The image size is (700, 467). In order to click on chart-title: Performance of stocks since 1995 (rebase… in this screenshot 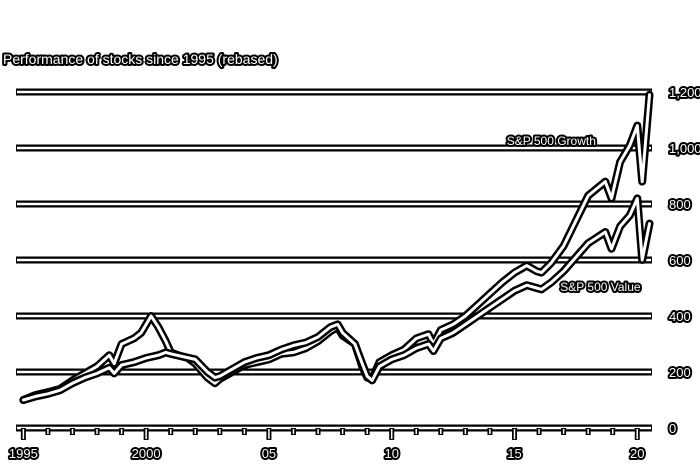, I will do `click(140, 59)`.